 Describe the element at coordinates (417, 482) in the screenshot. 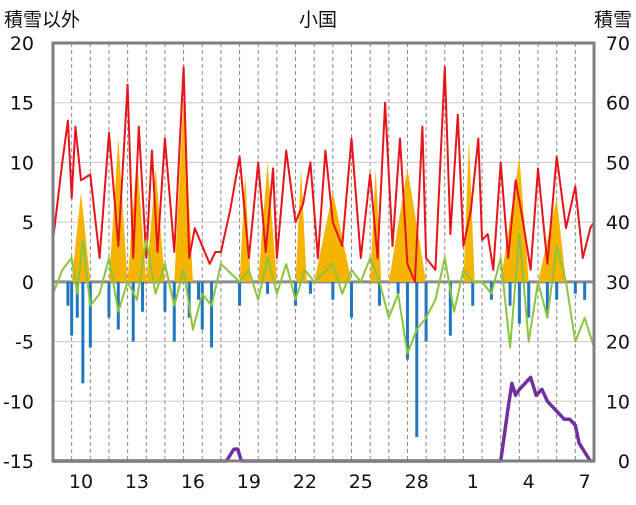

I see `x-tick-label: 28` at that location.